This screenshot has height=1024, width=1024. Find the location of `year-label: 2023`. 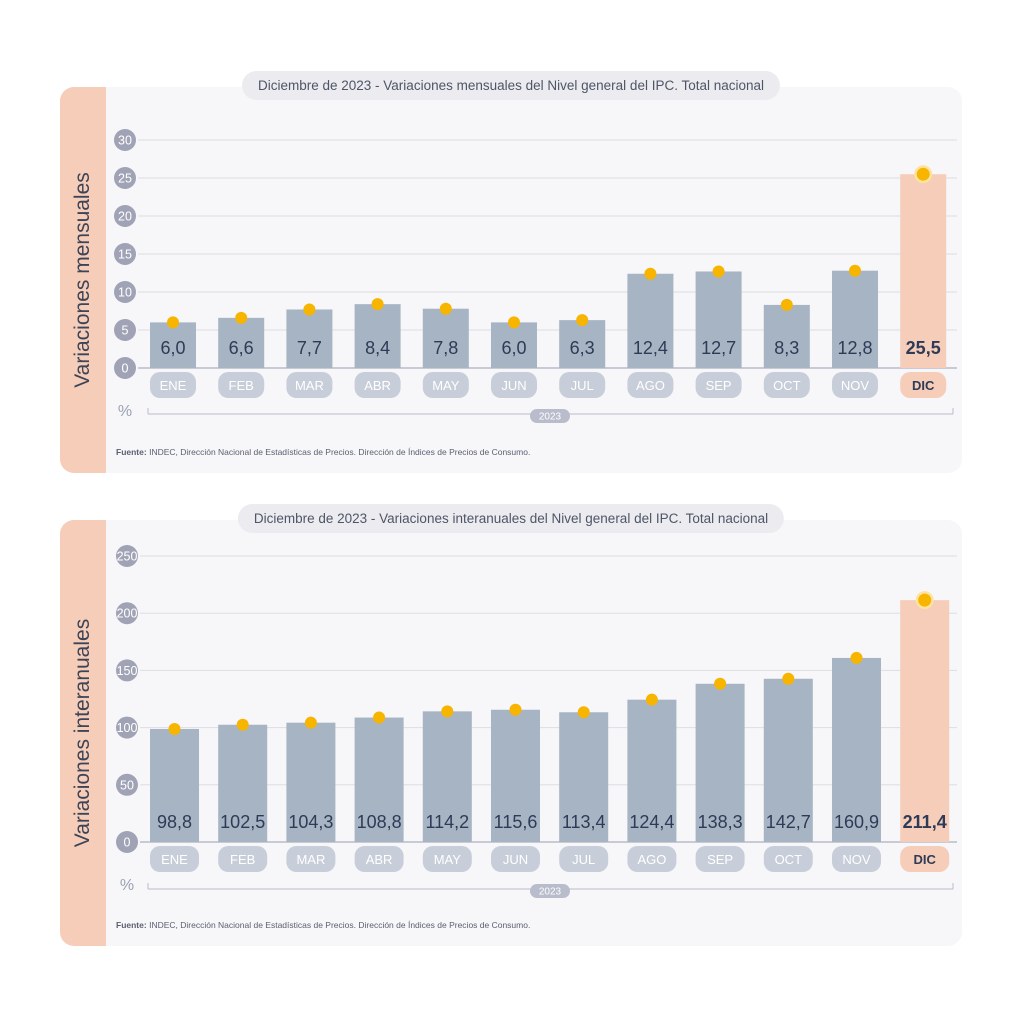

year-label: 2023 is located at coordinates (550, 892).